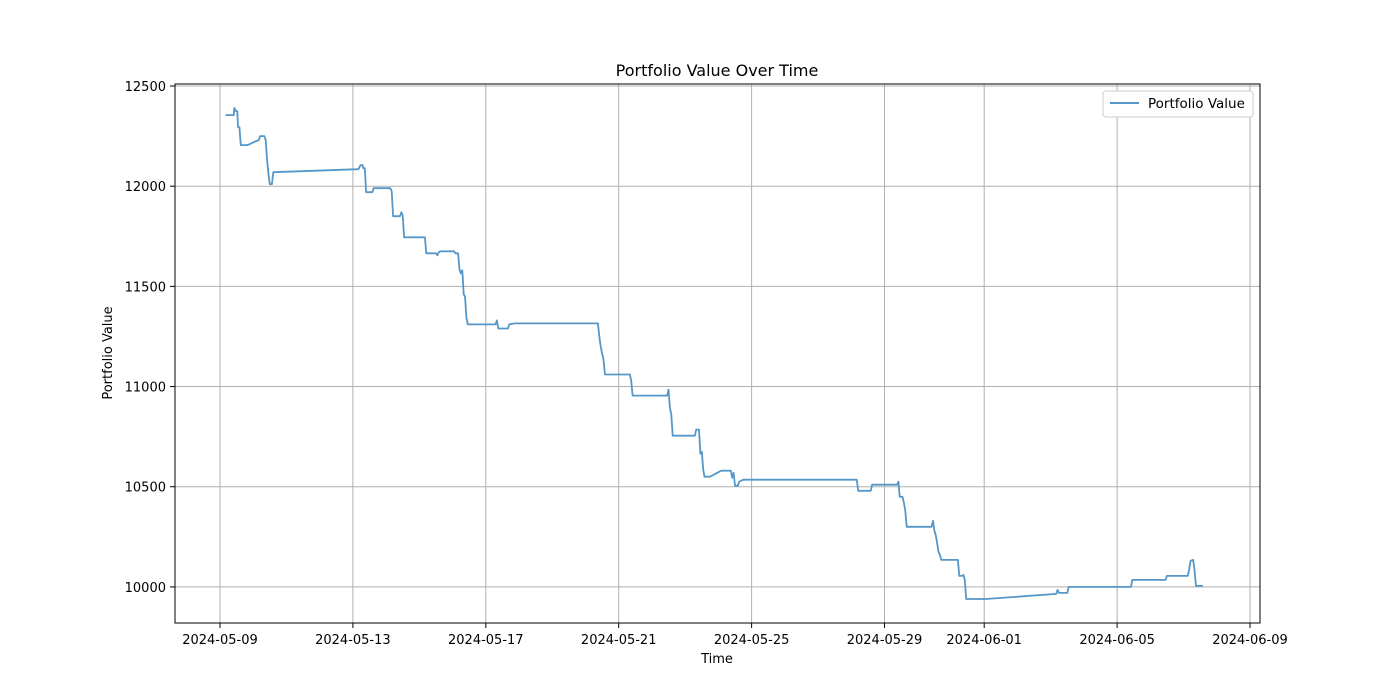 The height and width of the screenshot is (700, 1400). I want to click on y-tick-label: 10000, so click(145, 588).